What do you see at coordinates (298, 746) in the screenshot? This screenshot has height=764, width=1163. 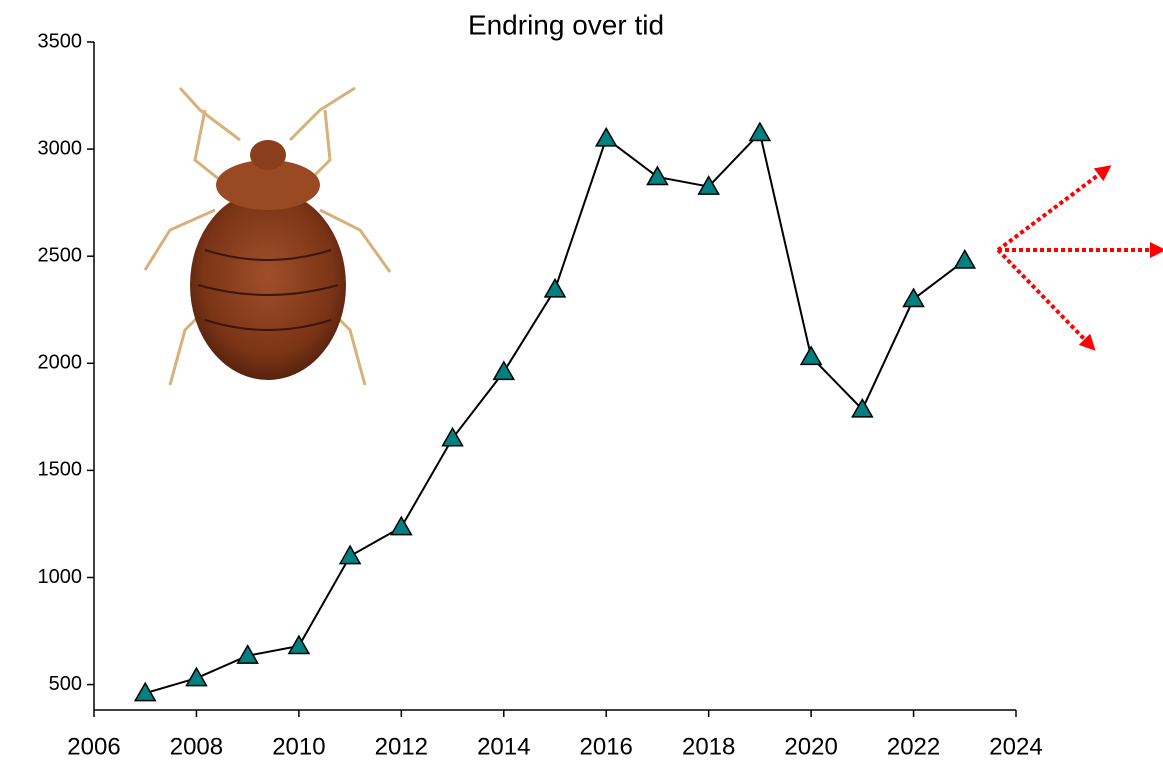 I see `x-tick-label: 2010` at bounding box center [298, 746].